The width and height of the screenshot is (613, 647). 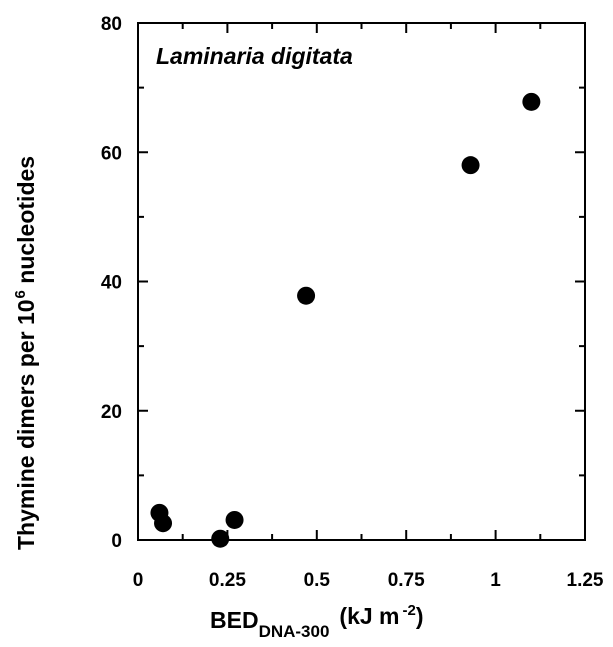 What do you see at coordinates (227, 580) in the screenshot?
I see `x-tick-label: 0.25` at bounding box center [227, 580].